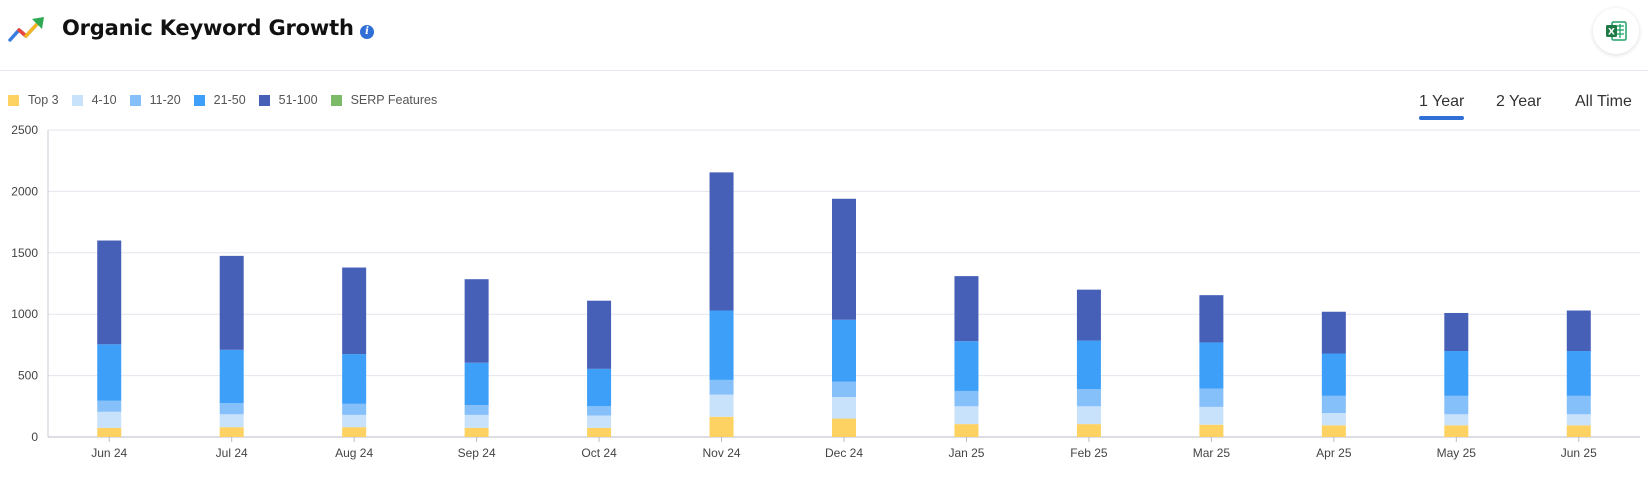 The width and height of the screenshot is (1648, 502). Describe the element at coordinates (165, 100) in the screenshot. I see `legend-label: 11-20` at that location.